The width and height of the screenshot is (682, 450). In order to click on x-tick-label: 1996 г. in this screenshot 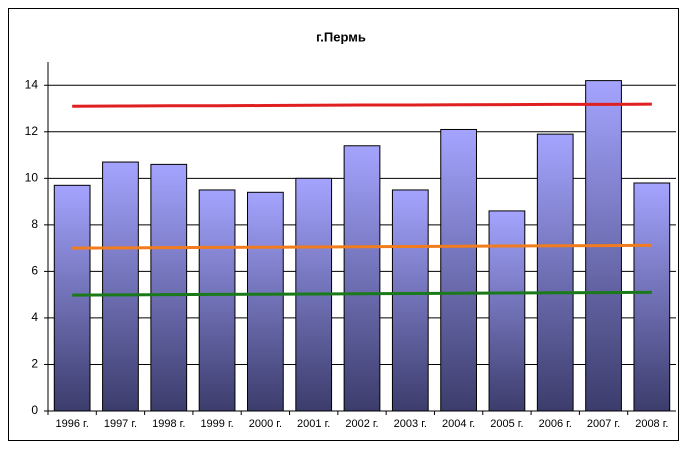, I will do `click(72, 424)`.